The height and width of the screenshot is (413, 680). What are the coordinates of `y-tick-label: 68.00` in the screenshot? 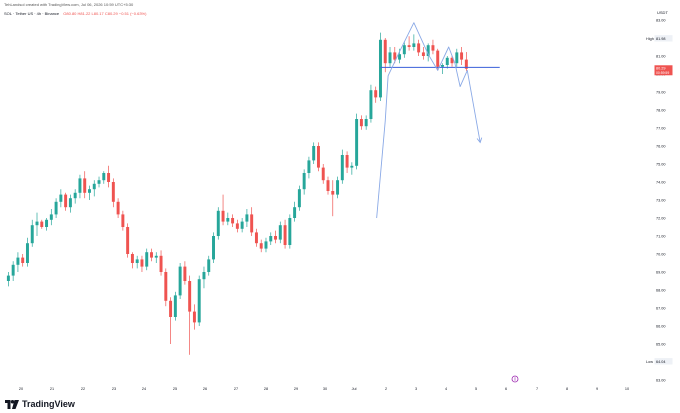 It's located at (661, 291).